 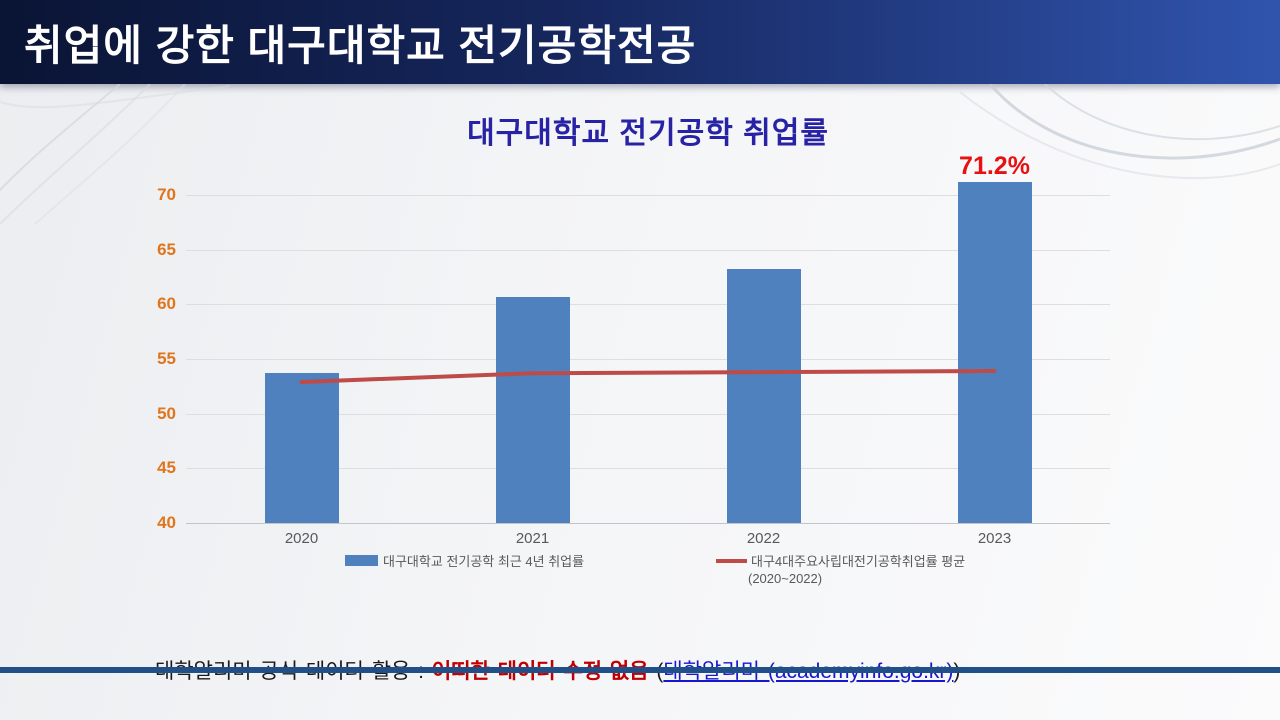 I want to click on x-axis-label-2023: 2023, so click(x=994, y=538).